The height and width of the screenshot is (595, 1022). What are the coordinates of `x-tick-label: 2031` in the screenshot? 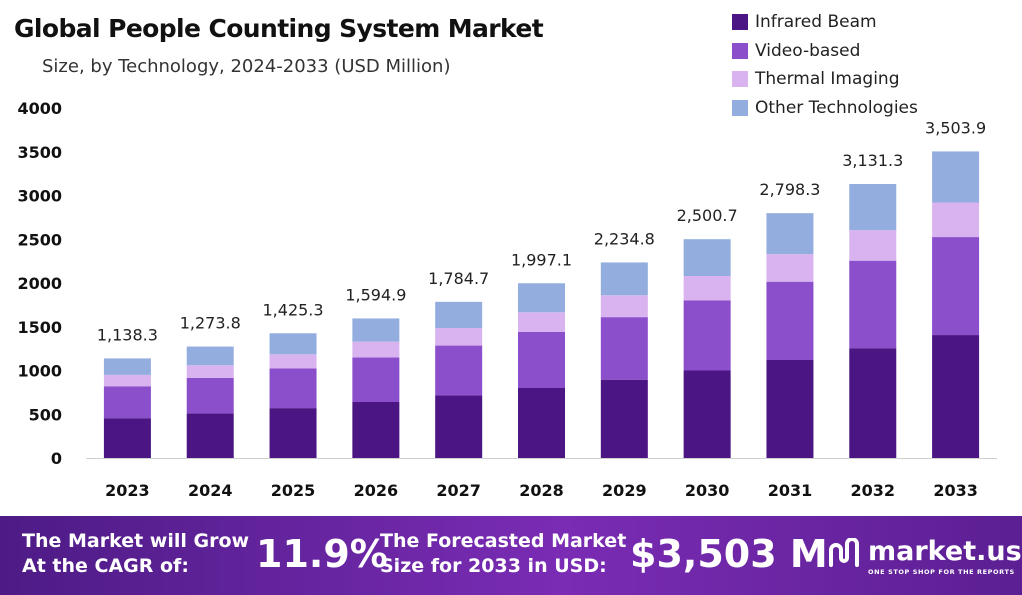 It's located at (790, 490).